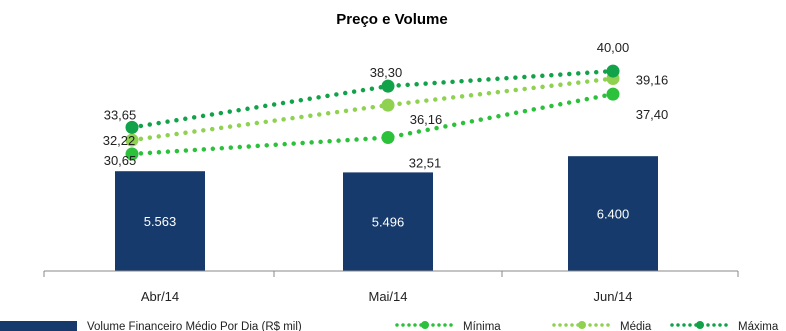  What do you see at coordinates (387, 296) in the screenshot?
I see `x-tick-label: Mai/14` at bounding box center [387, 296].